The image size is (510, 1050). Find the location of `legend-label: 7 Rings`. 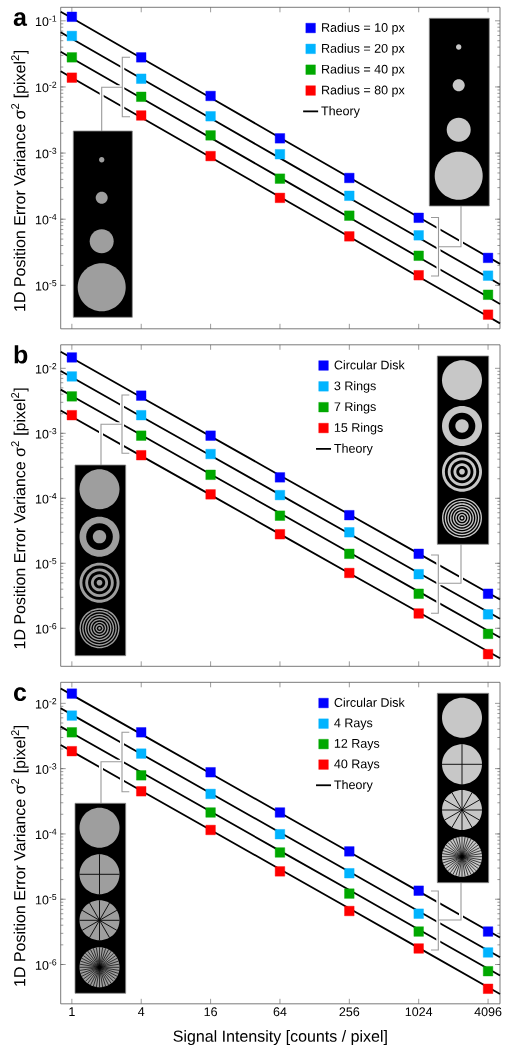

legend-label: 7 Rings is located at coordinates (355, 407).